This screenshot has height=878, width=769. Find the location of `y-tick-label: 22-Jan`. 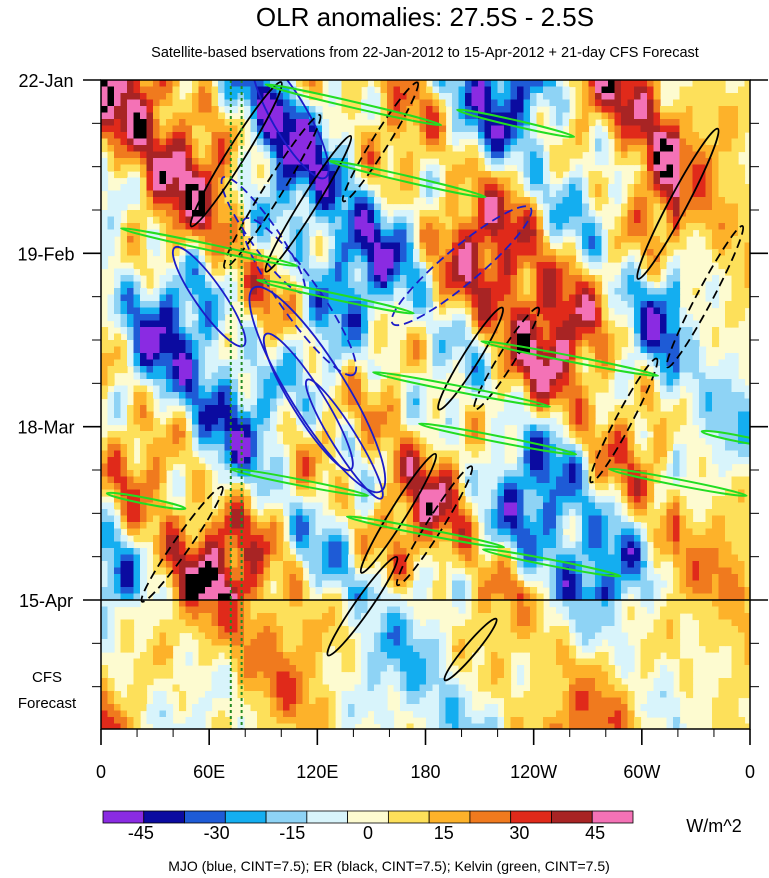

y-tick-label: 22-Jan is located at coordinates (45, 81).